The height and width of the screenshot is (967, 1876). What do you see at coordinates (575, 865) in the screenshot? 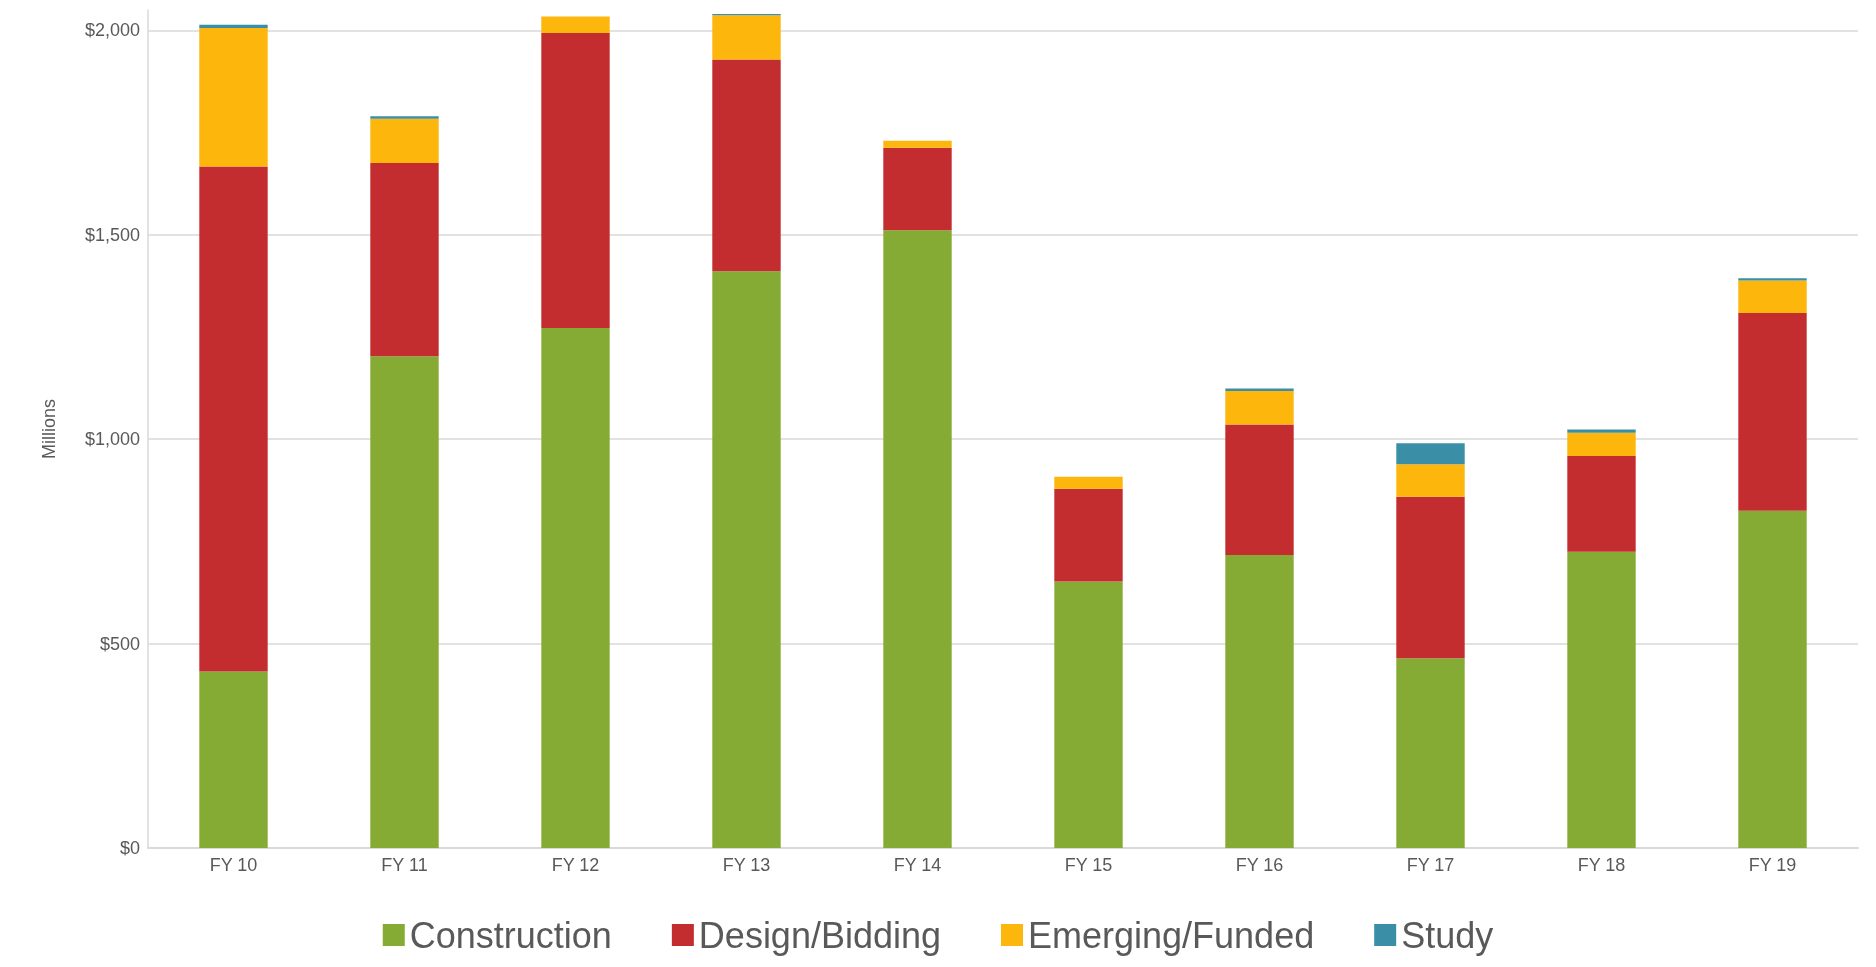
I see `x-tick-label: FY 12` at bounding box center [575, 865].